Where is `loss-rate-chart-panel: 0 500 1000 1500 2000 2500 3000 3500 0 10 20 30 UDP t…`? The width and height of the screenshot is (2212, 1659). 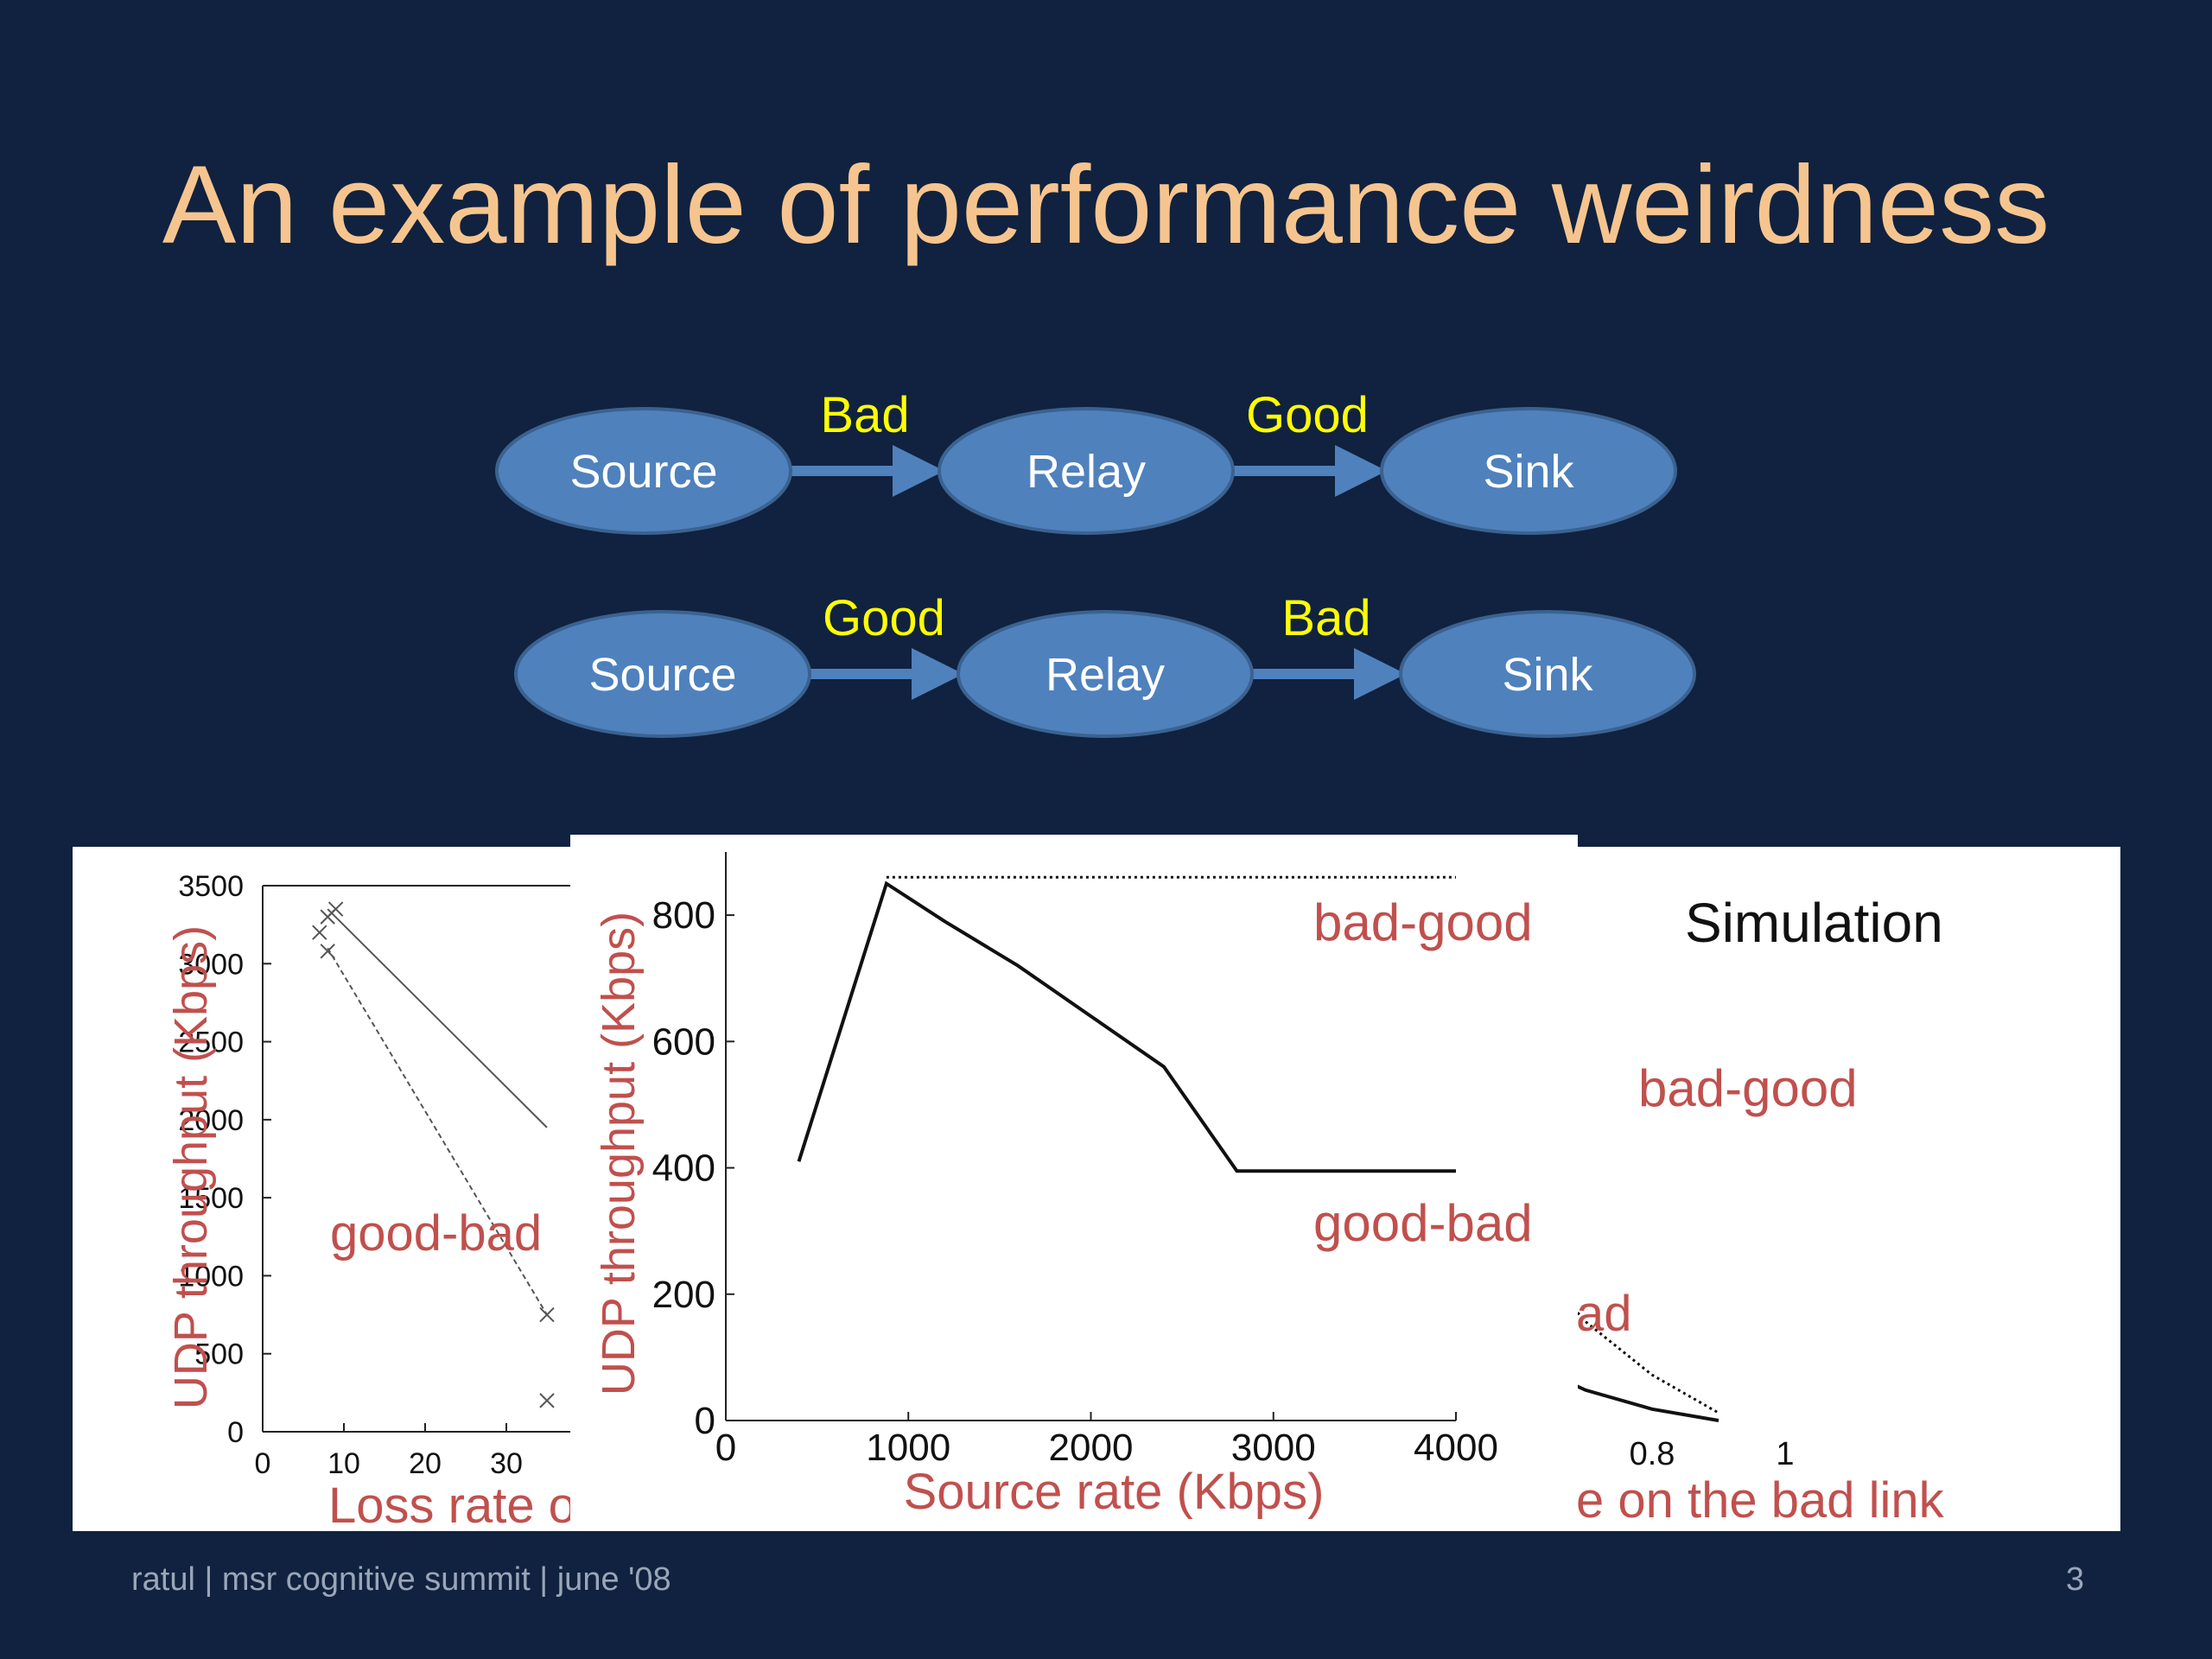 loss-rate-chart-panel: 0 500 1000 1500 2000 2500 3000 3500 0 10 20 30 UDP t… is located at coordinates (323, 1189).